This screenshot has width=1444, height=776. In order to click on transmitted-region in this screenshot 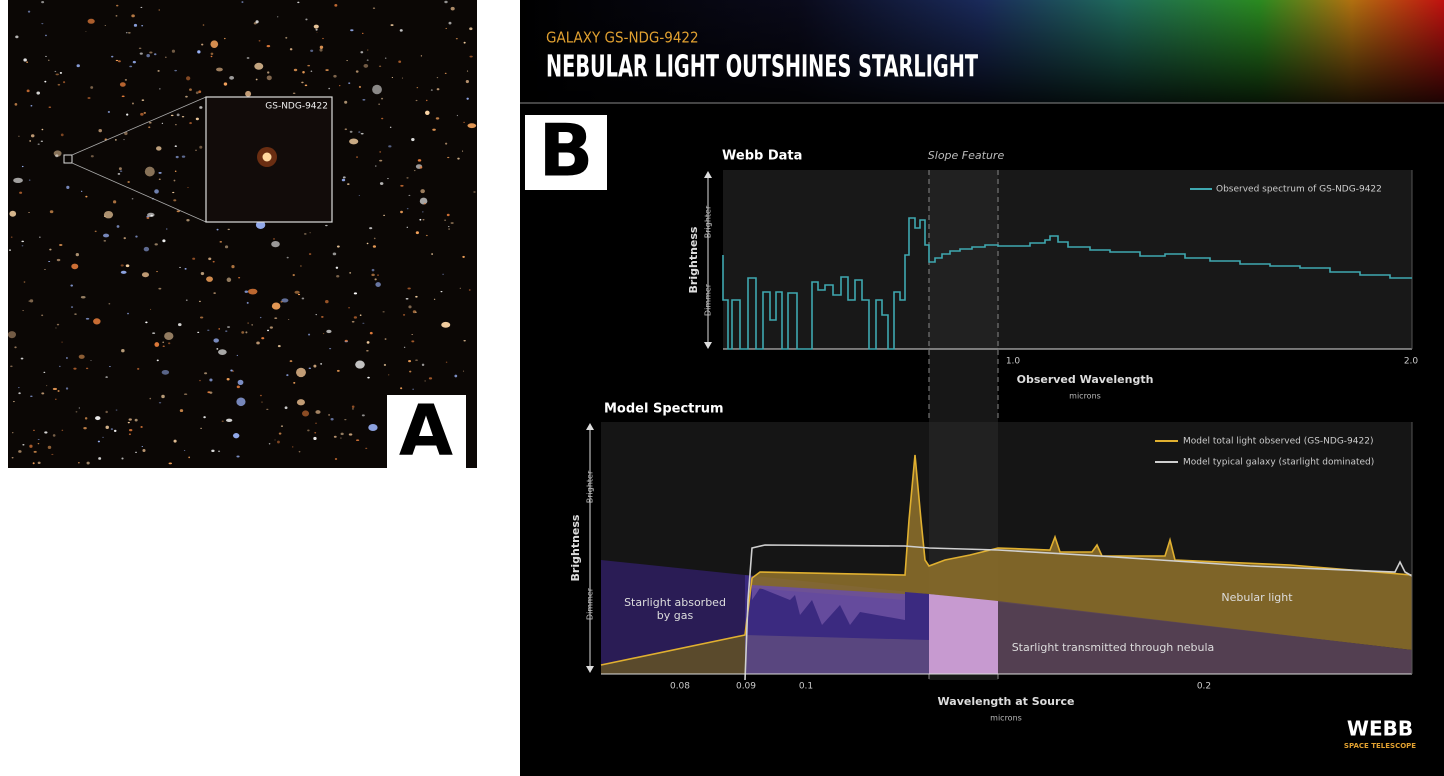, I will do `click(837, 654)`.